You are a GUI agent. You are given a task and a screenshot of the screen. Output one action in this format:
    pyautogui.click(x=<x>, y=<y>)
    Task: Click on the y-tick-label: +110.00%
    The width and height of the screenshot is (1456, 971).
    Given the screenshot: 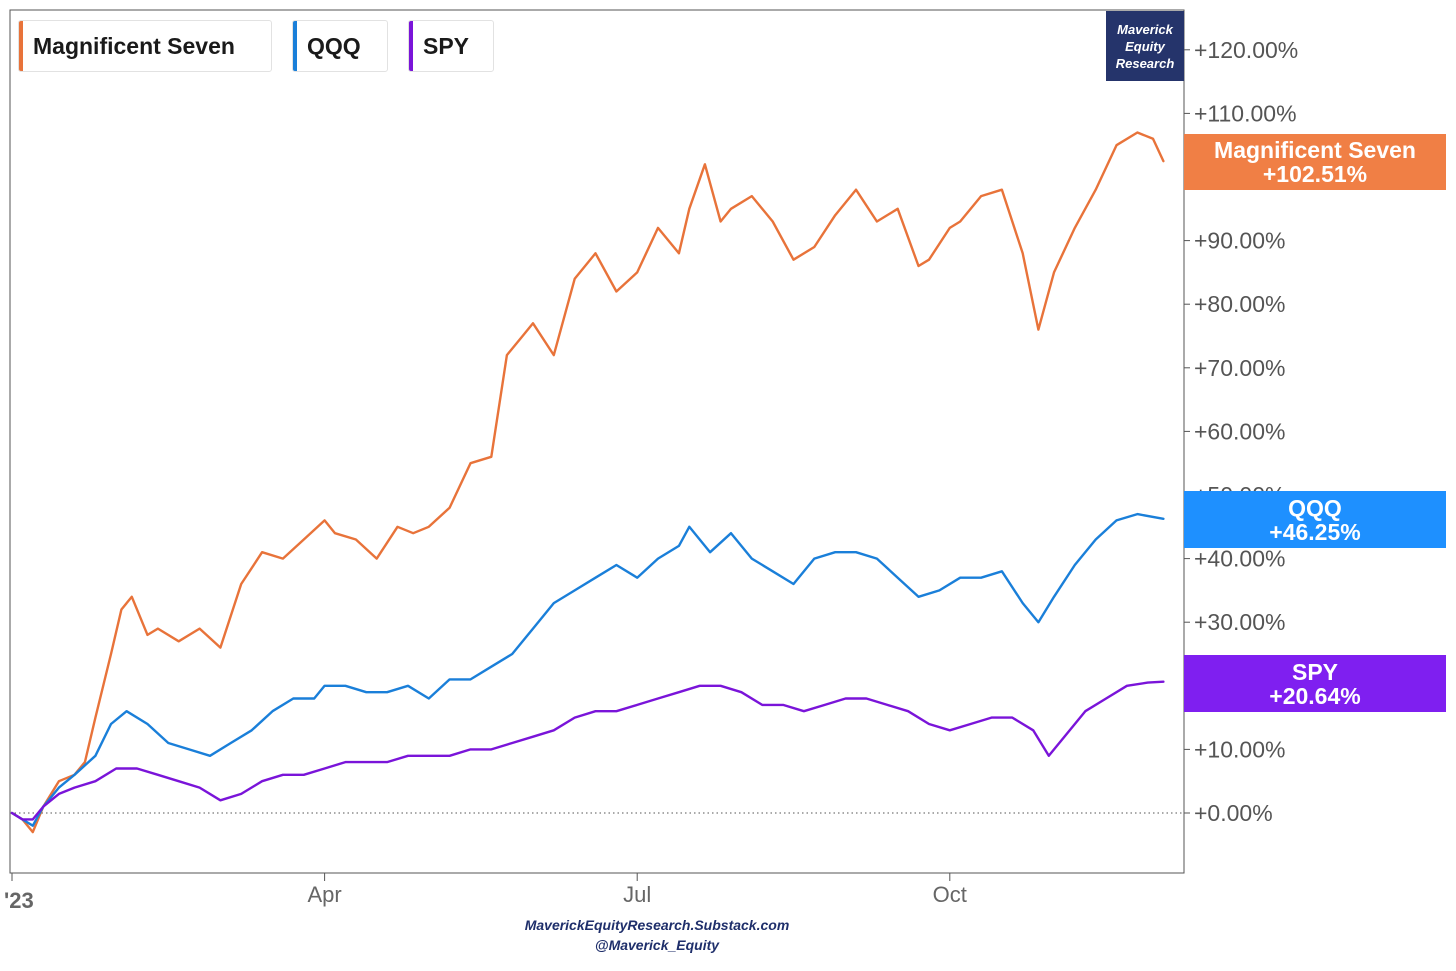 What is the action you would take?
    pyautogui.click(x=1245, y=113)
    